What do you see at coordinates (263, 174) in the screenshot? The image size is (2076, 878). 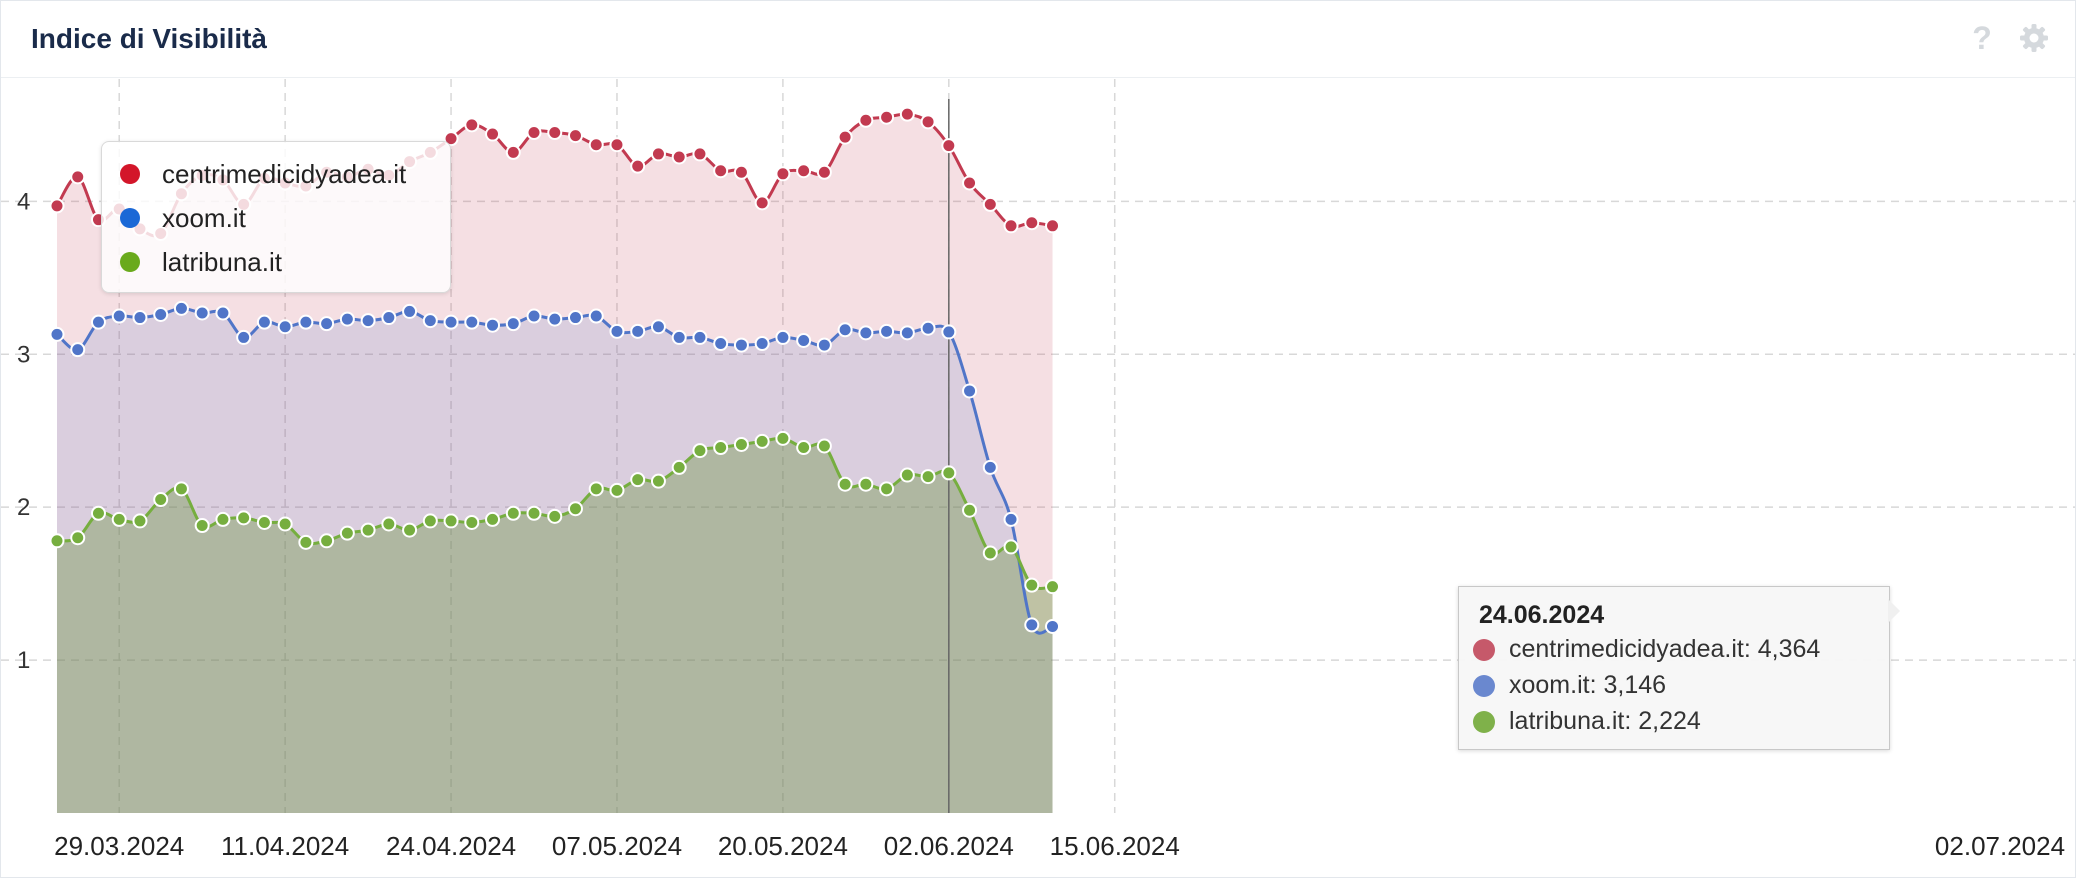 I see `legend-item-centrimedicidyadea: centrimedicidyadea.it` at bounding box center [263, 174].